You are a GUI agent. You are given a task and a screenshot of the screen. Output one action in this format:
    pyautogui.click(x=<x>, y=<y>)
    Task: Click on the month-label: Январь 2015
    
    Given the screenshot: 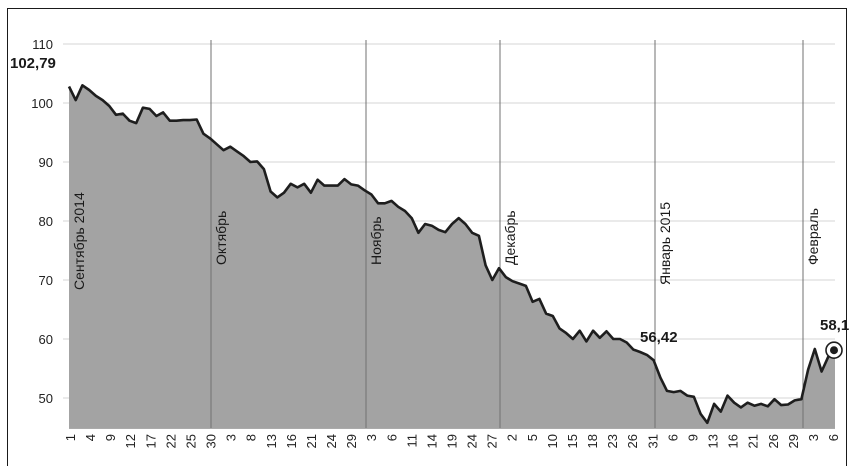 What is the action you would take?
    pyautogui.click(x=665, y=243)
    